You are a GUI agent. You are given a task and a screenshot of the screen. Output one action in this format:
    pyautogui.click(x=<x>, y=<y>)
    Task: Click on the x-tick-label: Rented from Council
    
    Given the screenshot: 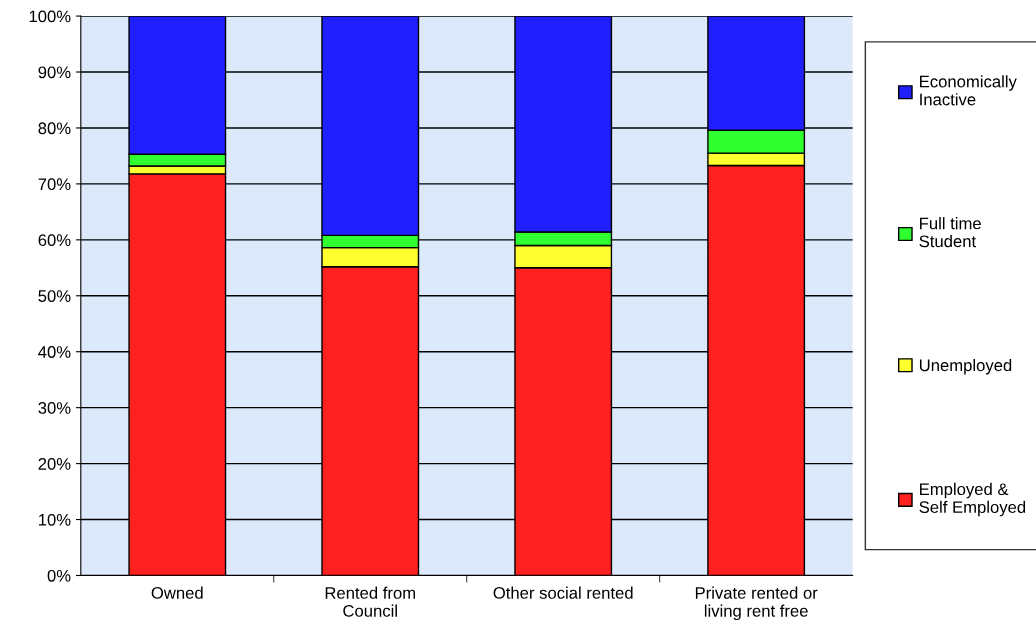 What is the action you would take?
    pyautogui.click(x=370, y=601)
    